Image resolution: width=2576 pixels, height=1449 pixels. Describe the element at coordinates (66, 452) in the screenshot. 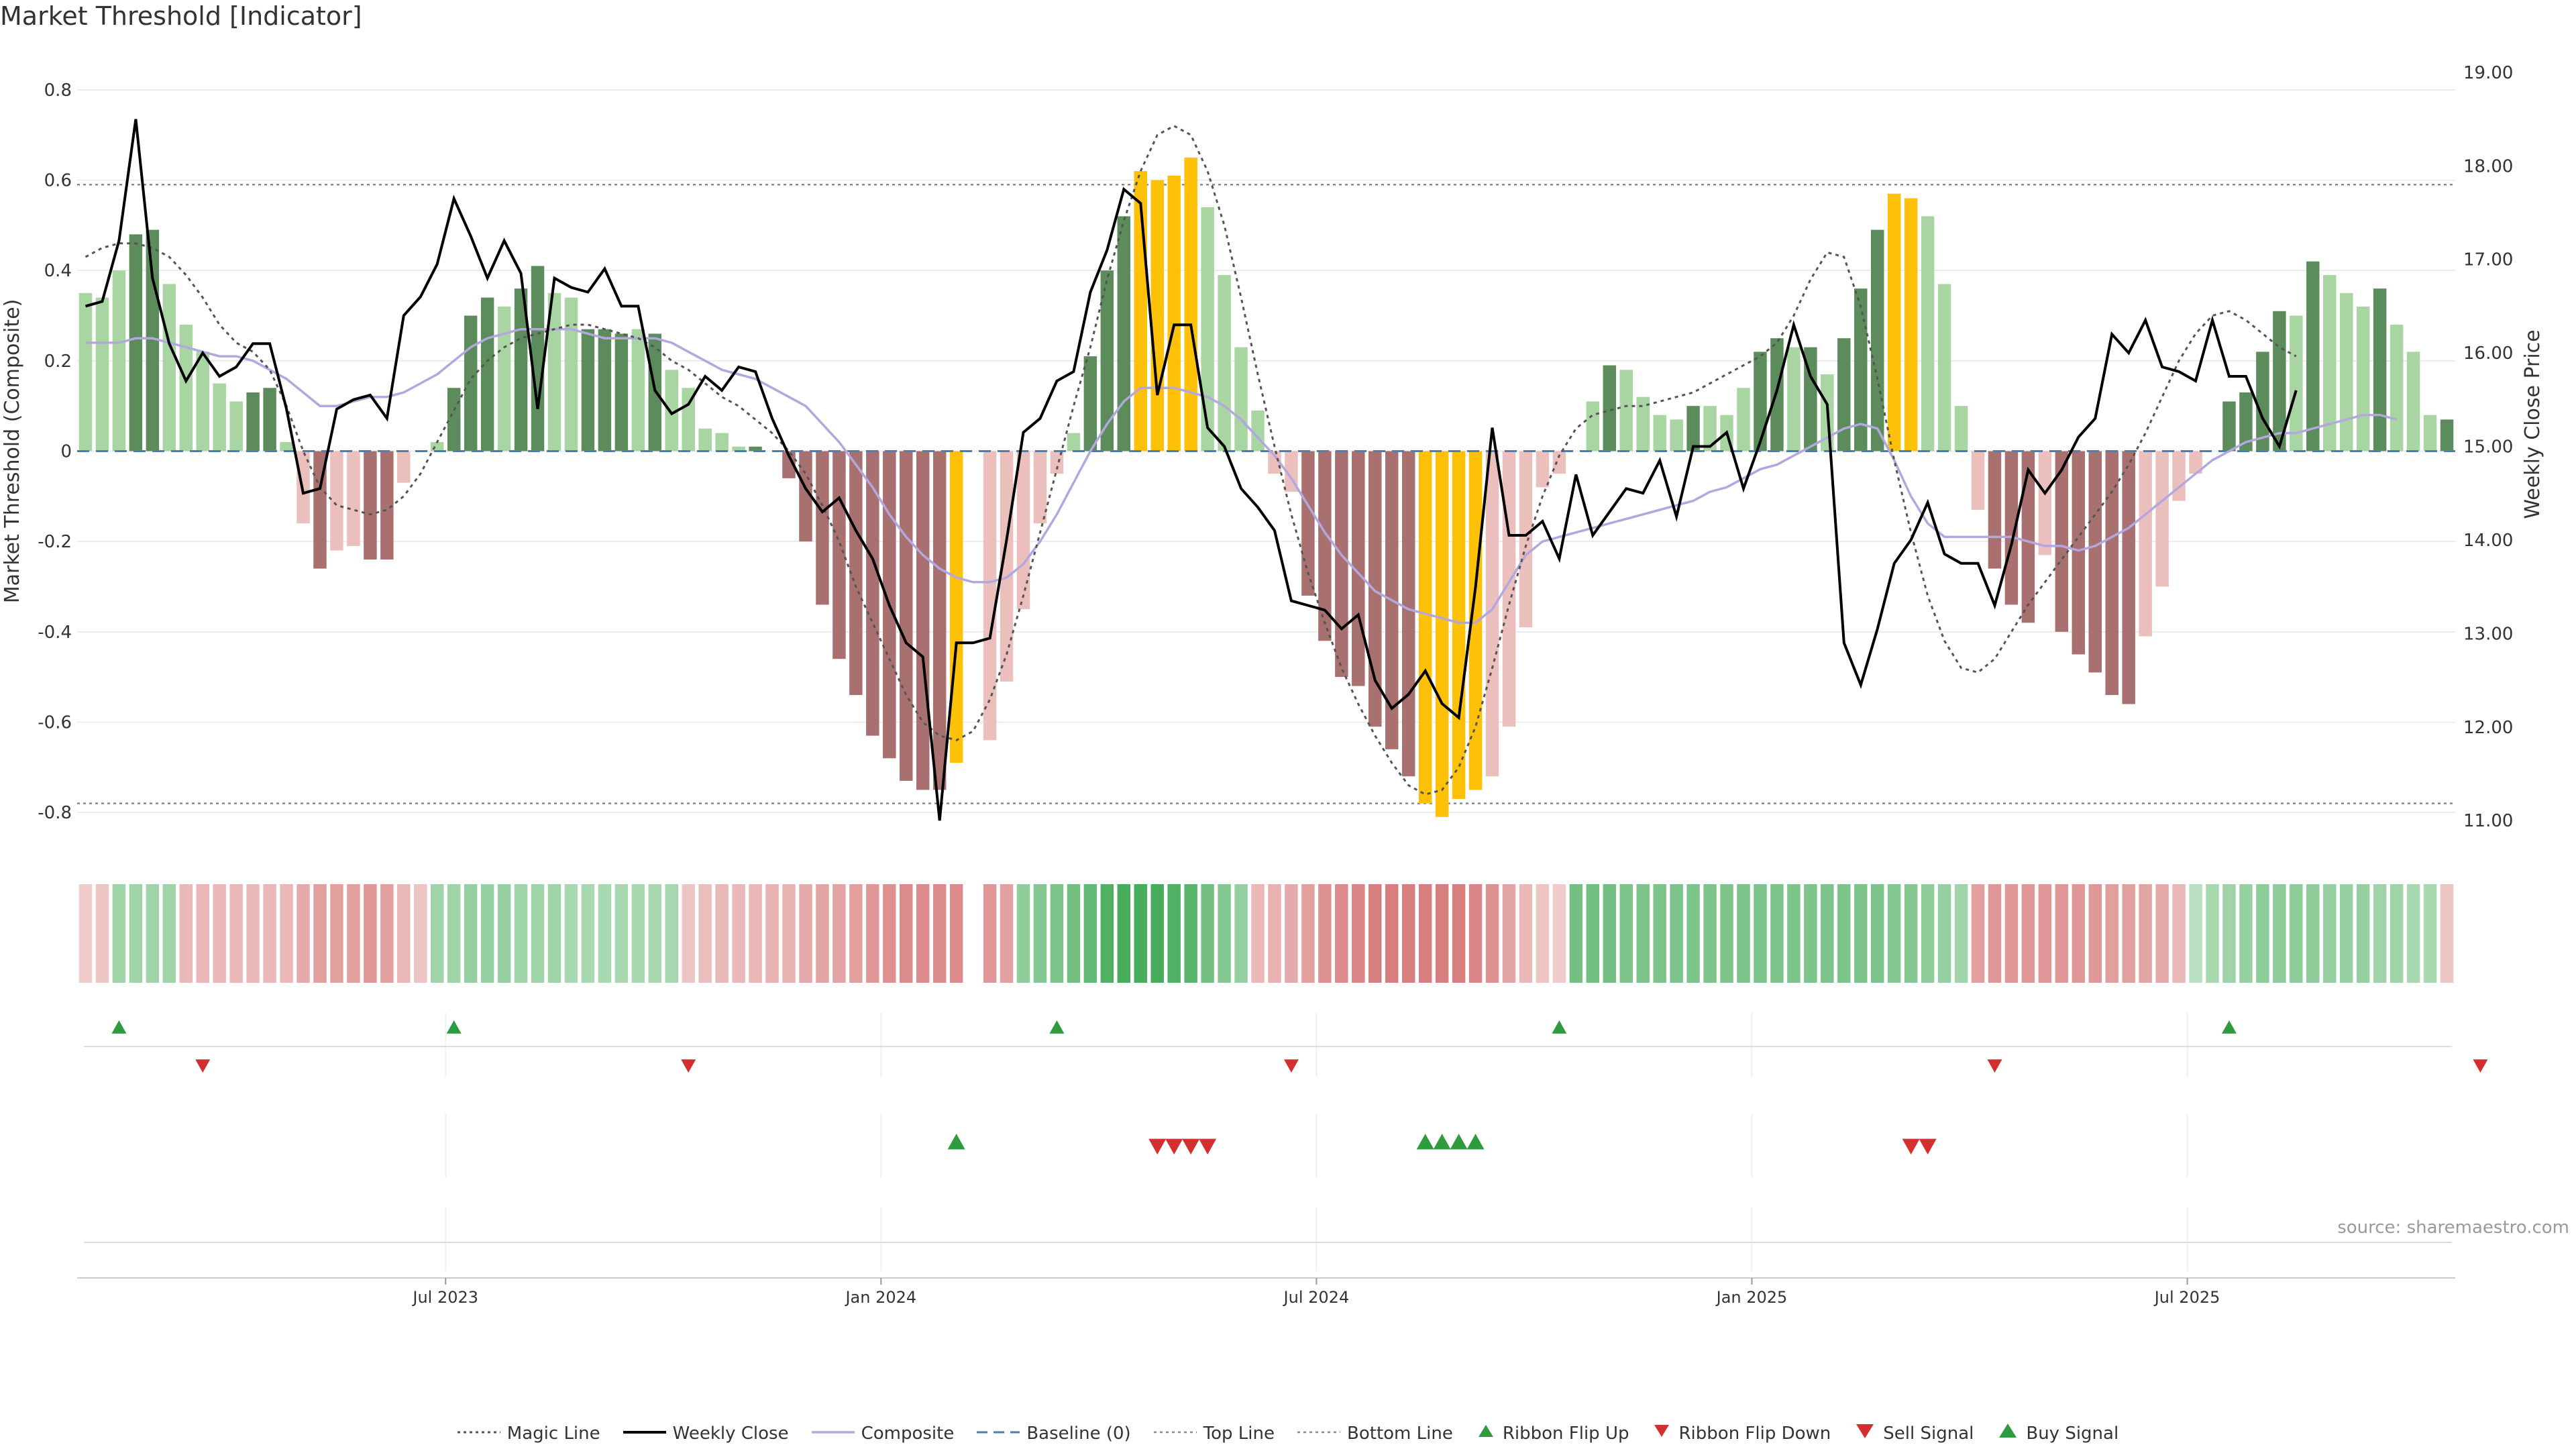

I see `y-left-tick-label: 0` at that location.